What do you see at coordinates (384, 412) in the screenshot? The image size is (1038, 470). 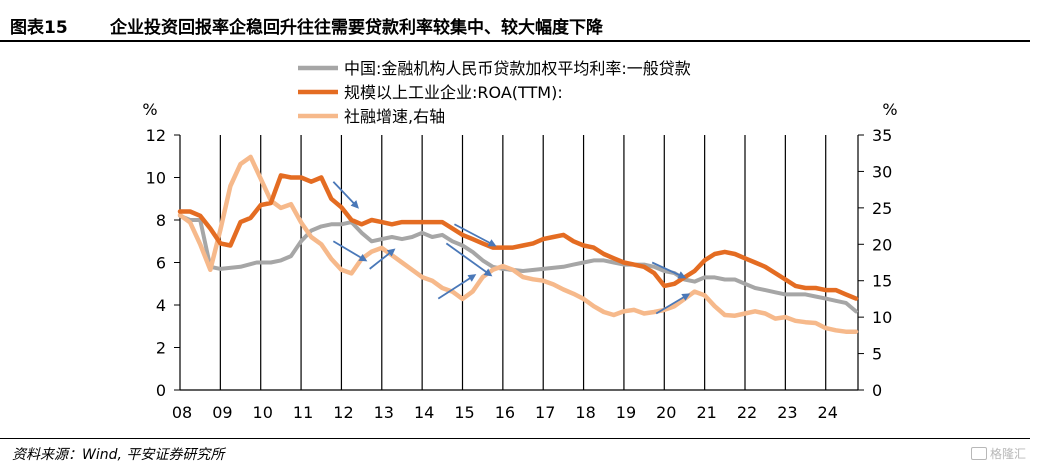 I see `x-tick-label: 13` at bounding box center [384, 412].